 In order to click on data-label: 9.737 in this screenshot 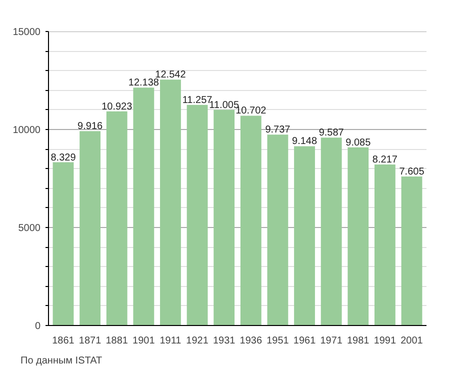, I will do `click(278, 130)`.